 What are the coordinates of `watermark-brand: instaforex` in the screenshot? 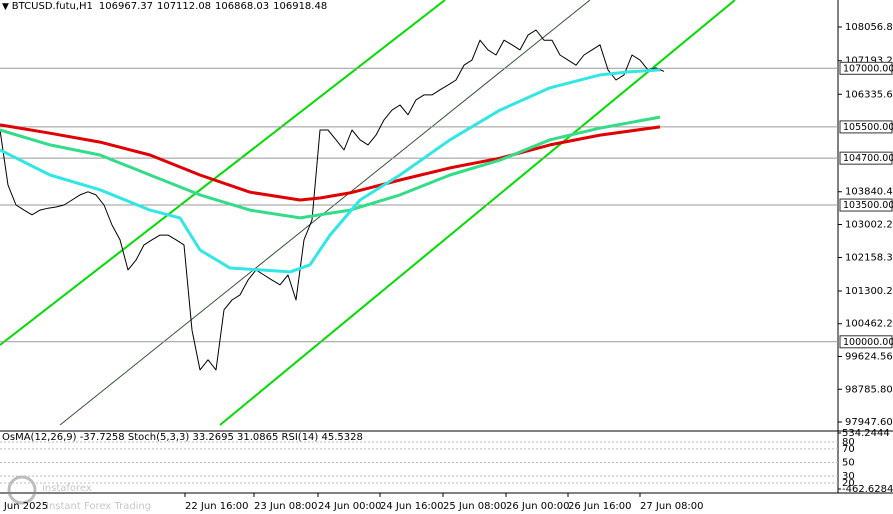 It's located at (67, 488).